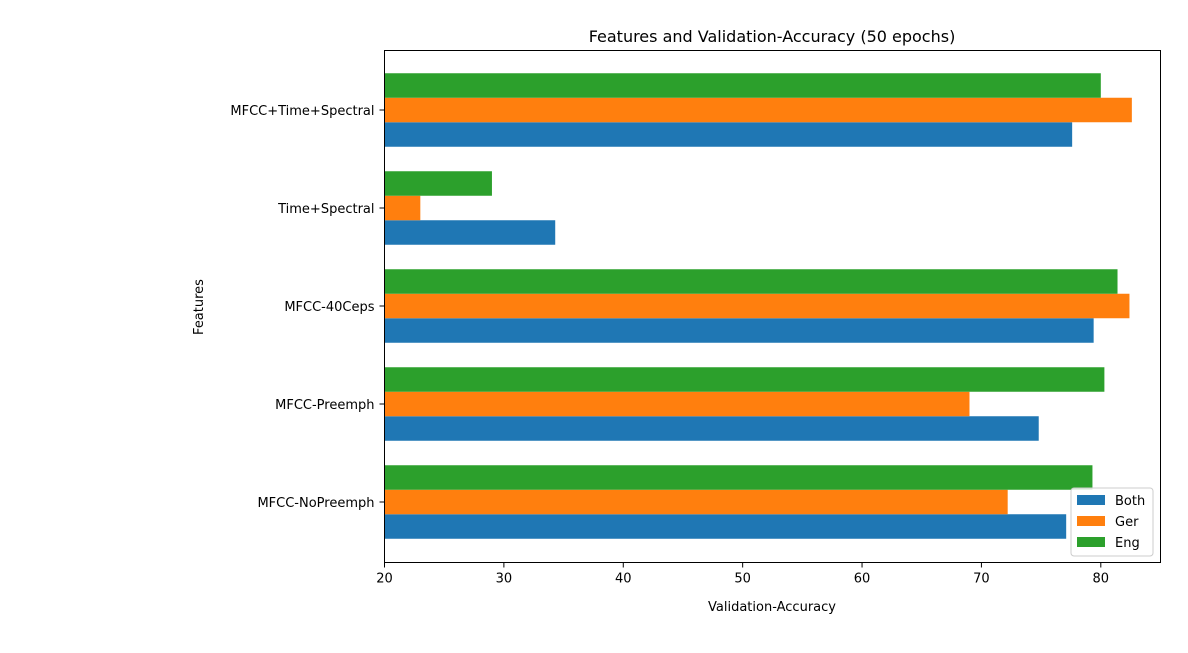 Image resolution: width=1188 pixels, height=653 pixels. What do you see at coordinates (862, 579) in the screenshot?
I see `x-tick-label: 60` at bounding box center [862, 579].